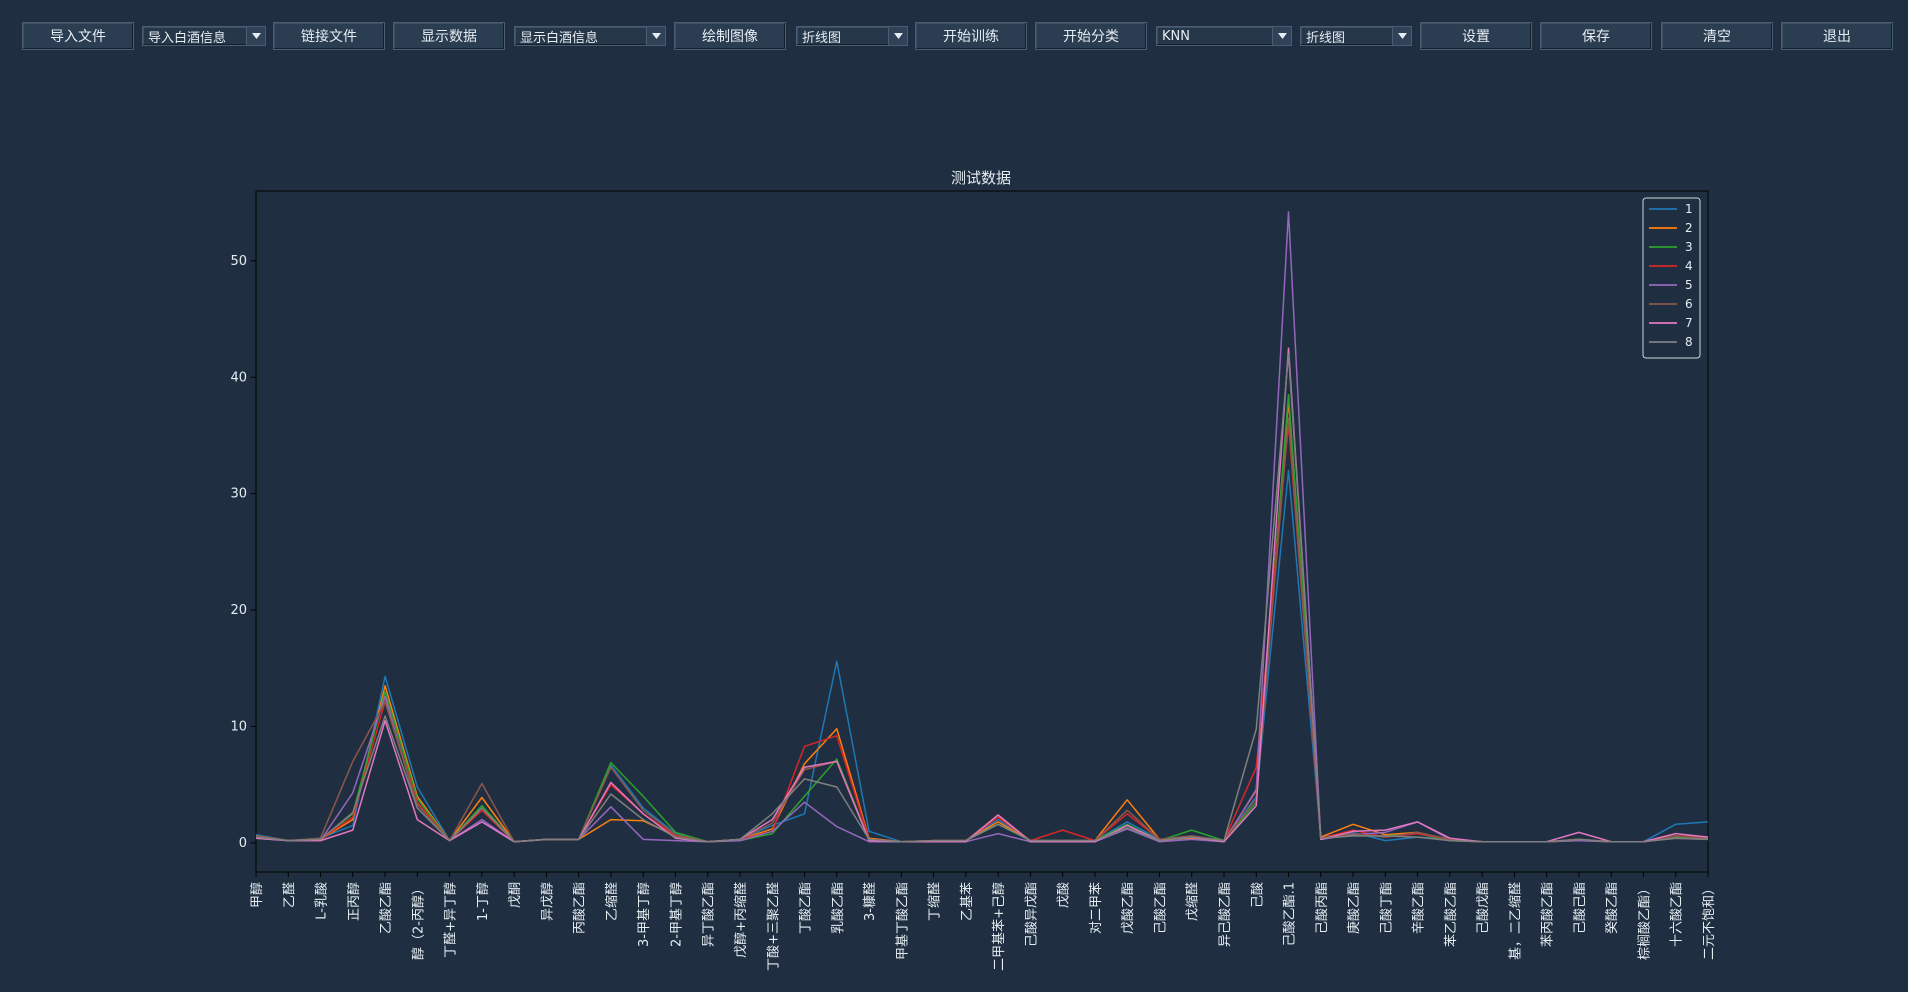  What do you see at coordinates (1837, 36) in the screenshot?
I see `toolbar-button-14: 退出` at bounding box center [1837, 36].